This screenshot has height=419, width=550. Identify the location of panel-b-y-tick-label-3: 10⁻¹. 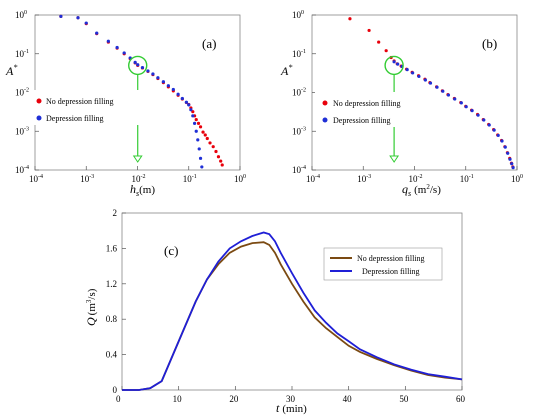
(299, 54).